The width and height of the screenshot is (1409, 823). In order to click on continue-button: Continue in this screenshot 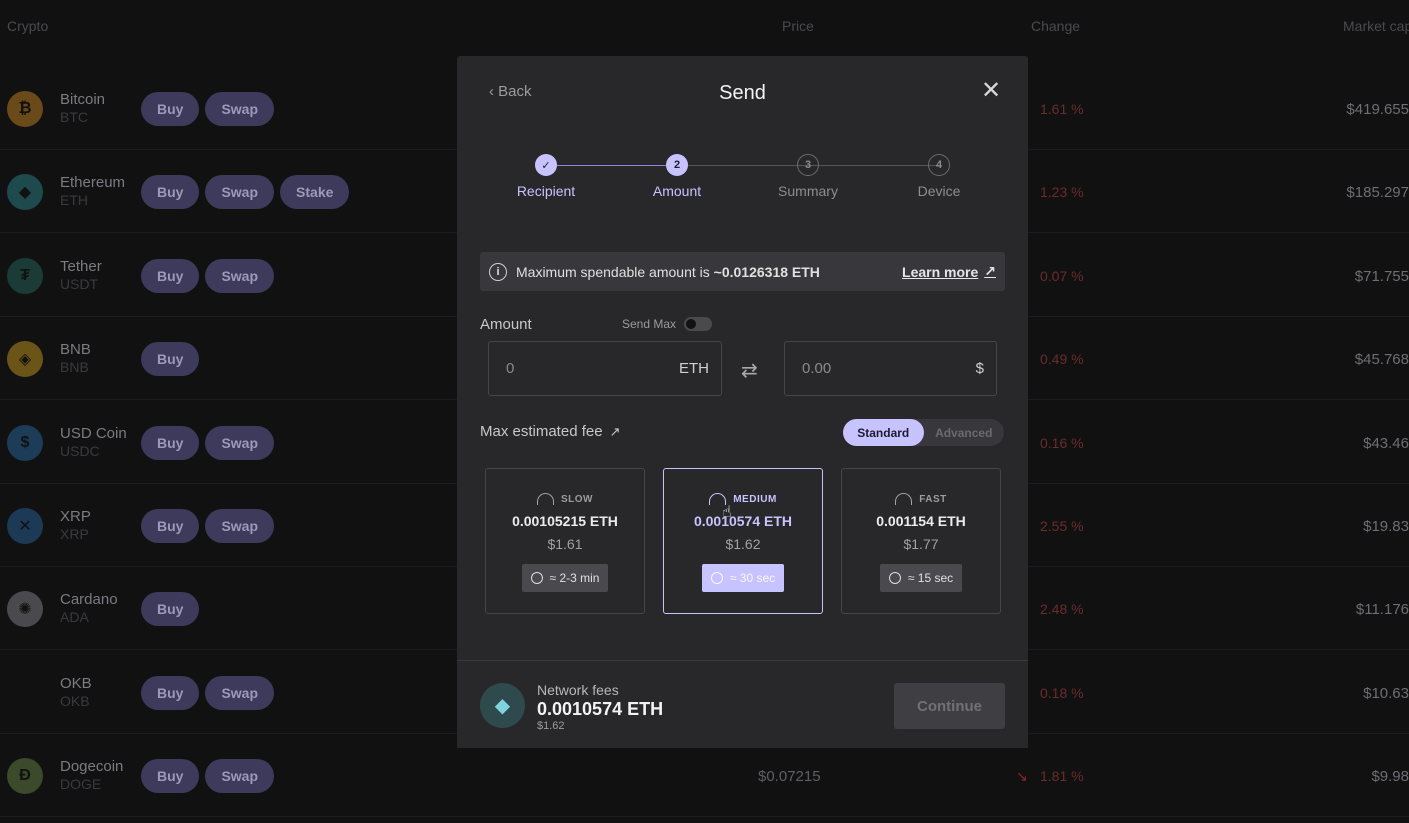, I will do `click(949, 706)`.